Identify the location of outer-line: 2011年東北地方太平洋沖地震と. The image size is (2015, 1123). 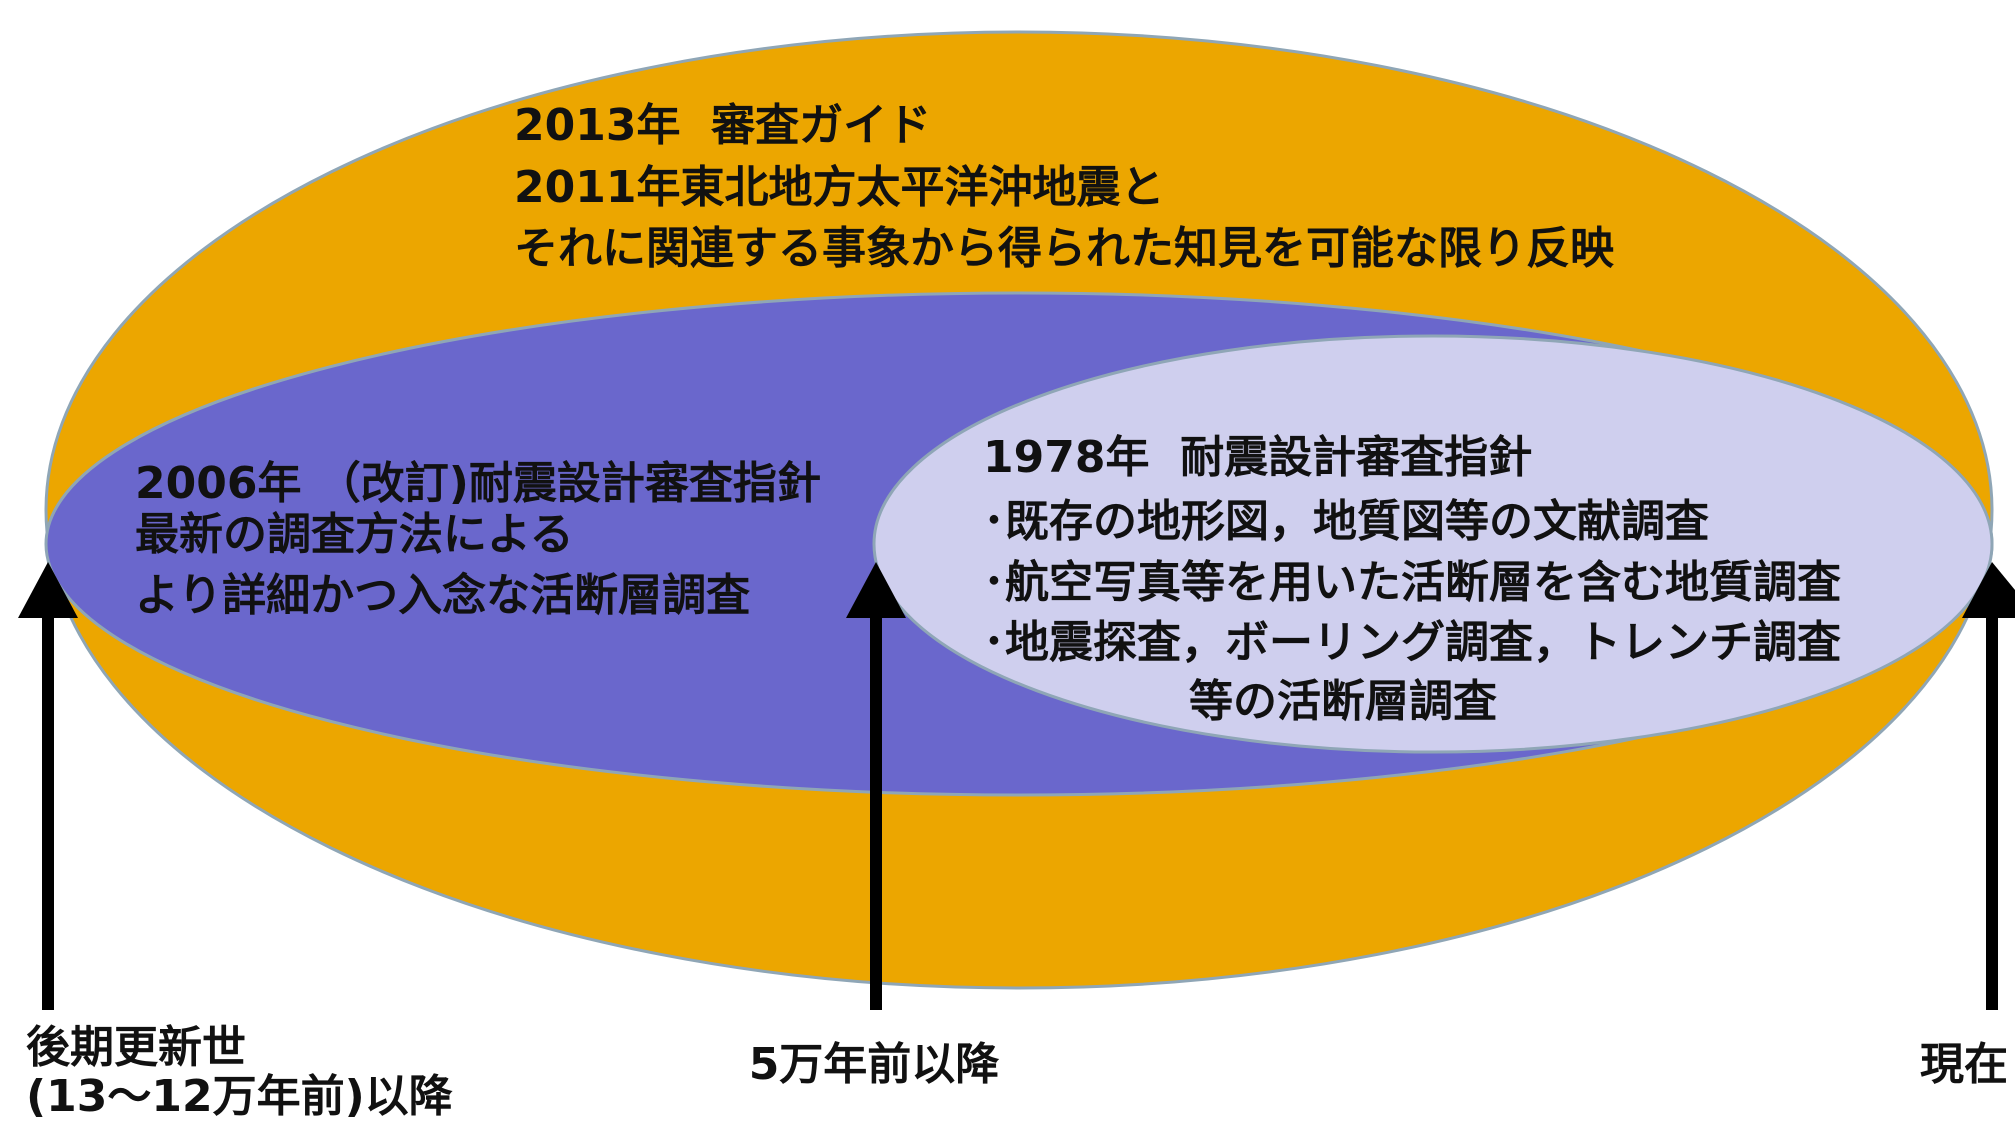
(839, 187).